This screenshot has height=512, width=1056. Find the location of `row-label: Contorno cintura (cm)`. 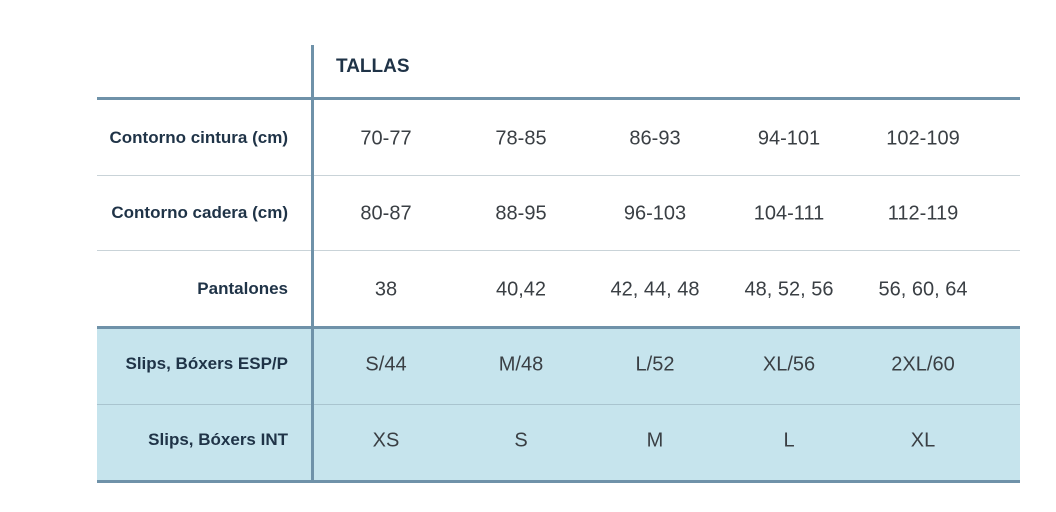

row-label: Contorno cintura (cm) is located at coordinates (199, 137).